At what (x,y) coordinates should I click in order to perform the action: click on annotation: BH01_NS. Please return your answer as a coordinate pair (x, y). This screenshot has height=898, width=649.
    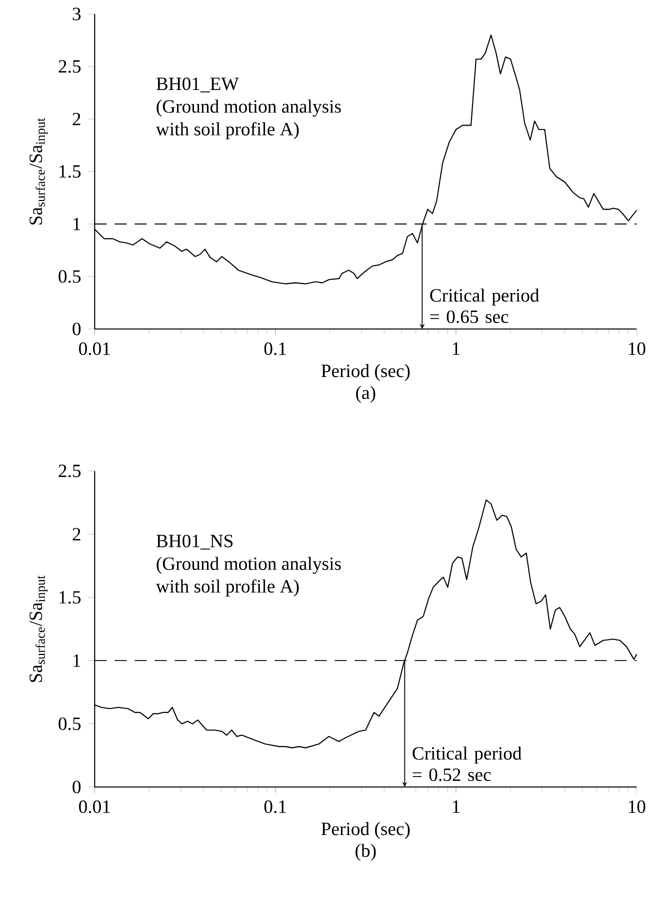
    Looking at the image, I should click on (194, 542).